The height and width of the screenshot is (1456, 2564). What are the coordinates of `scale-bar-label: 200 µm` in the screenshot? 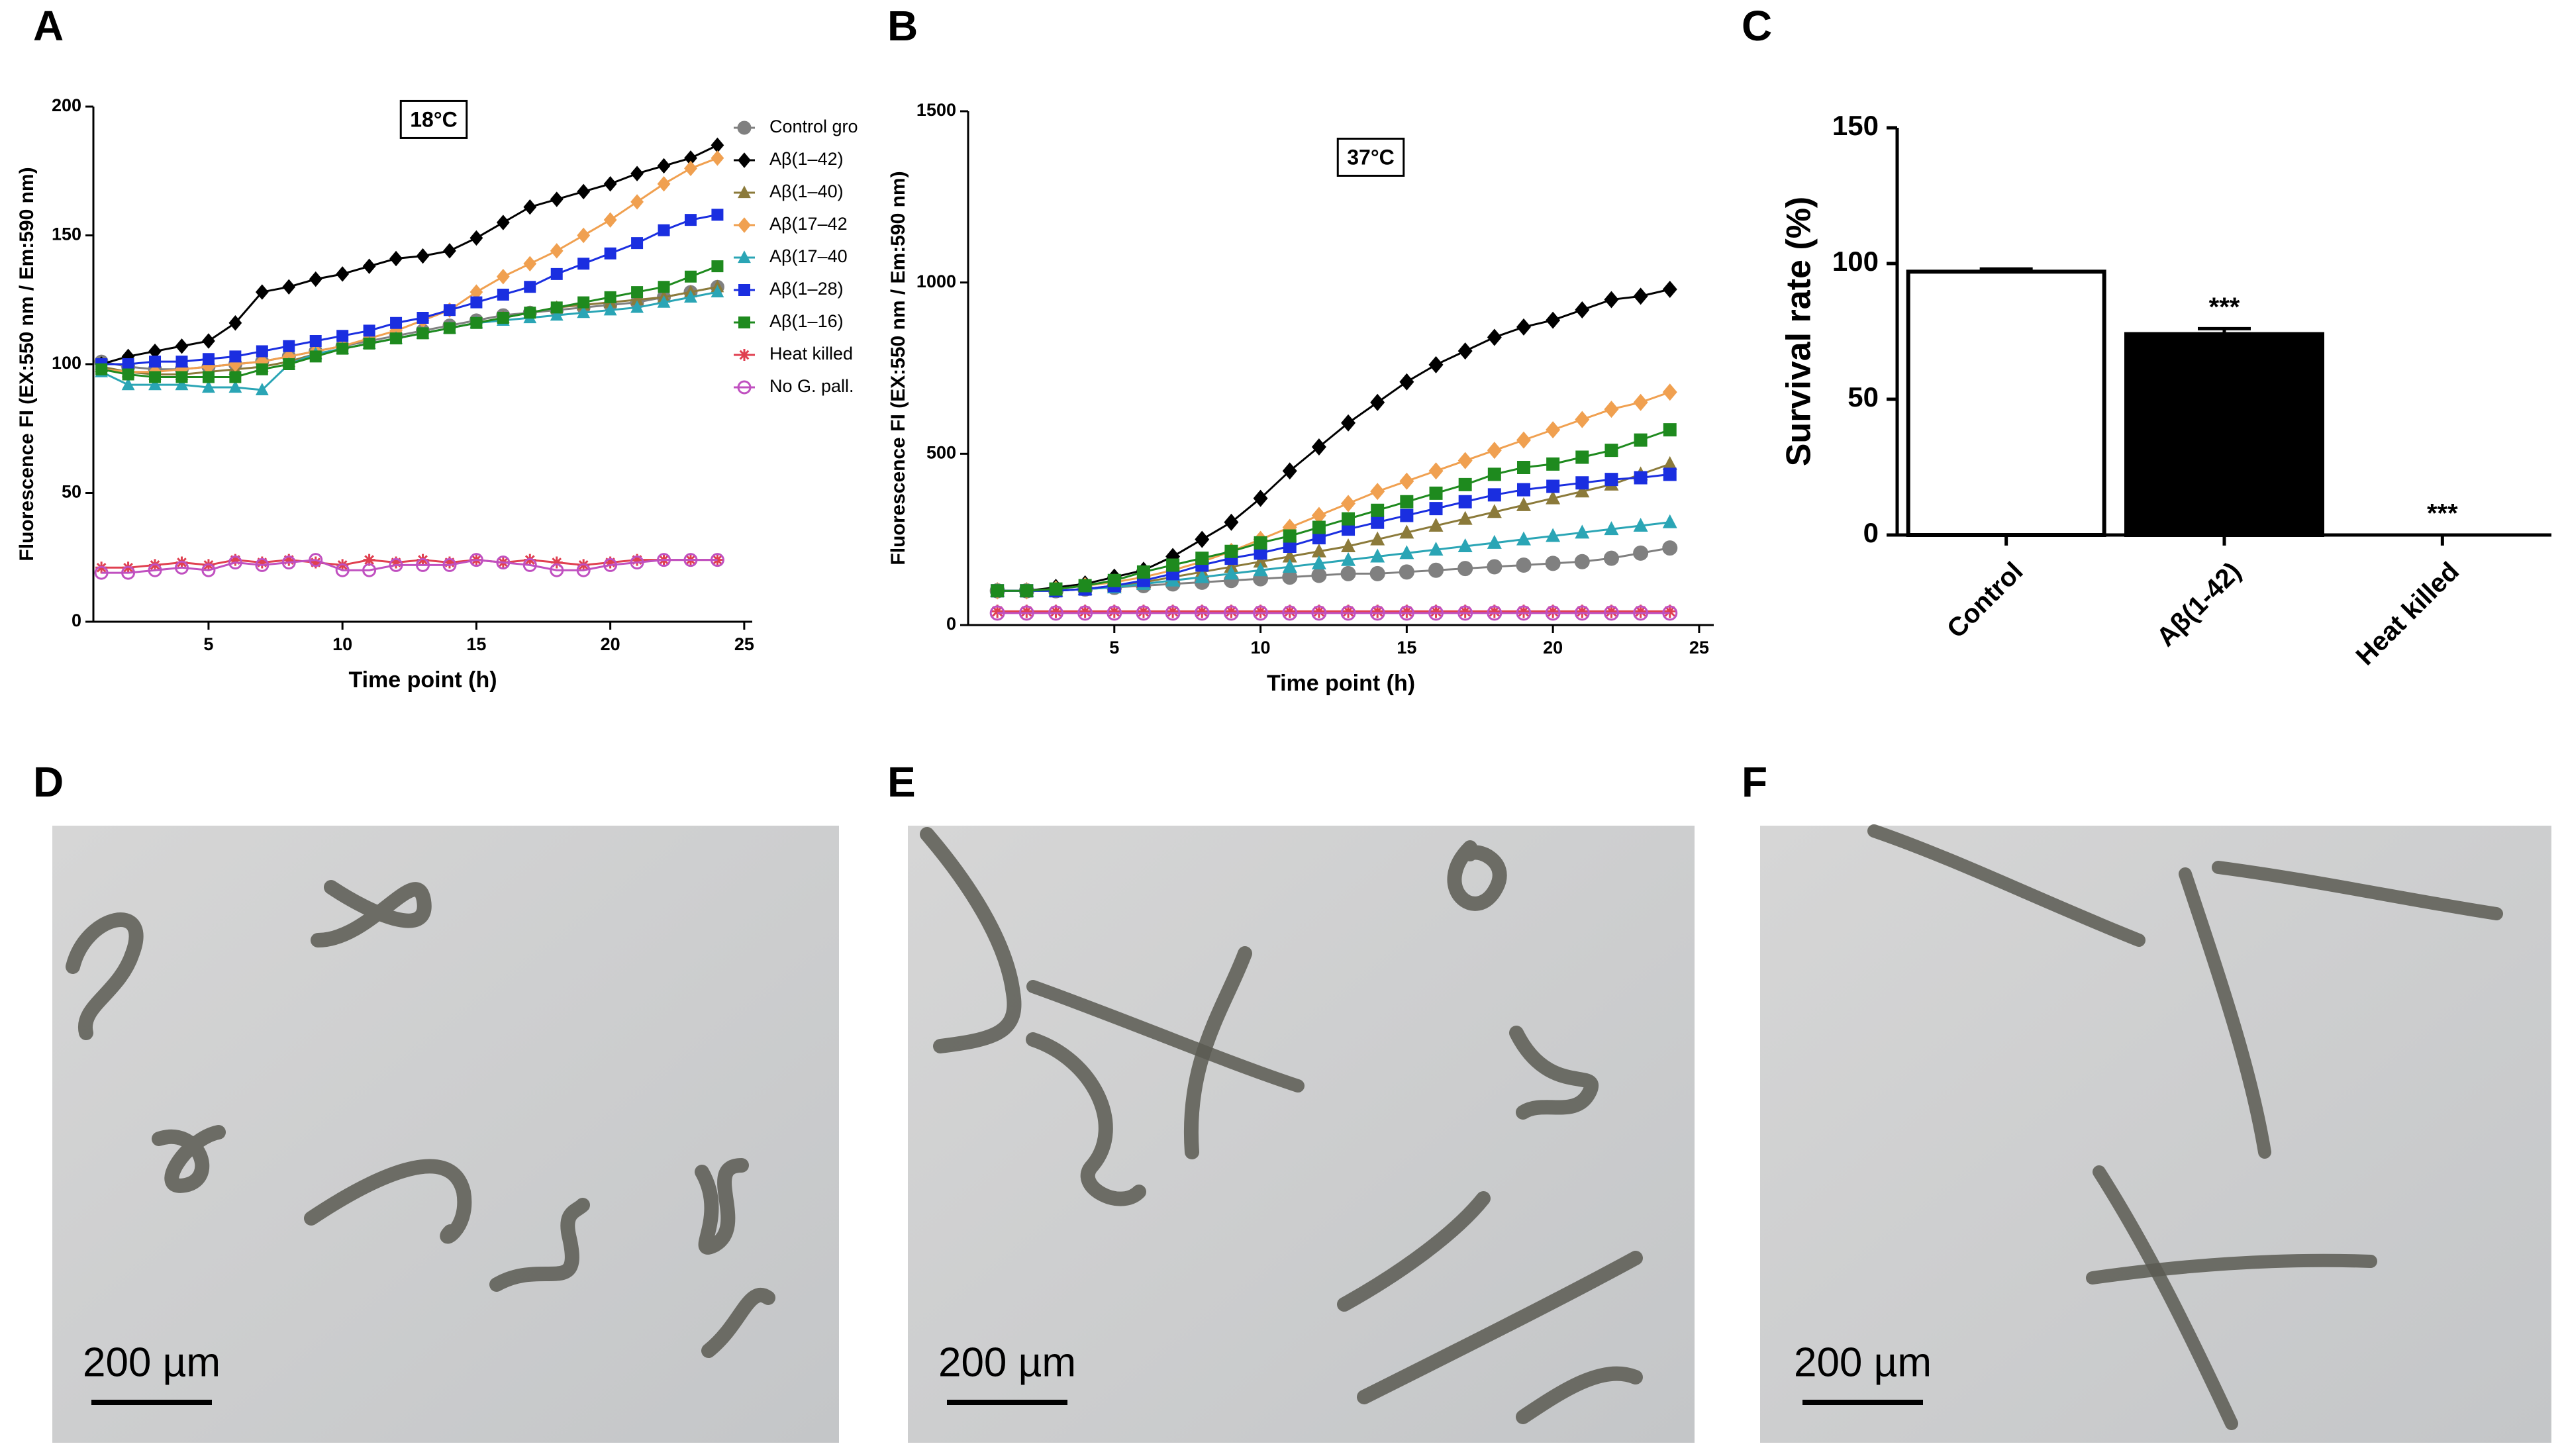 It's located at (1007, 1362).